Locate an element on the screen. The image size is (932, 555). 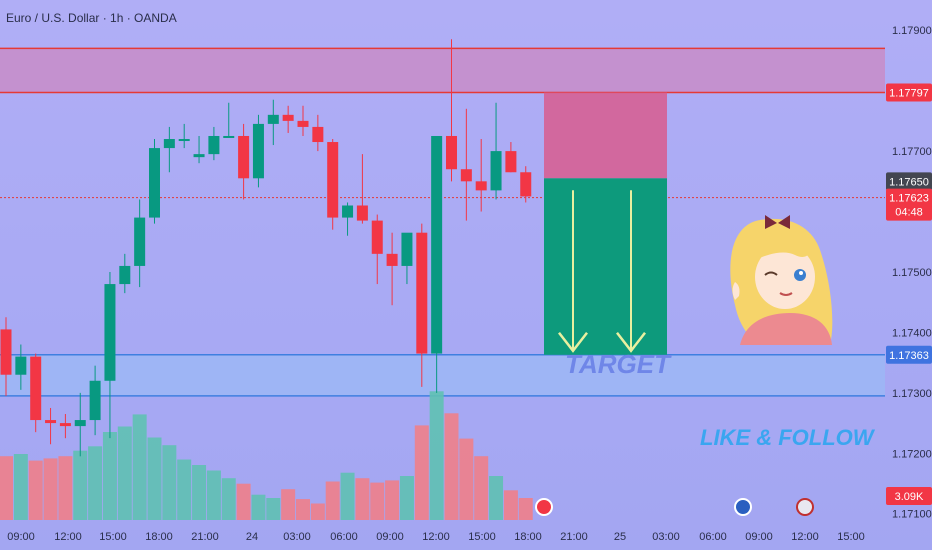
y-tick-label: 1.17200 is located at coordinates (912, 454).